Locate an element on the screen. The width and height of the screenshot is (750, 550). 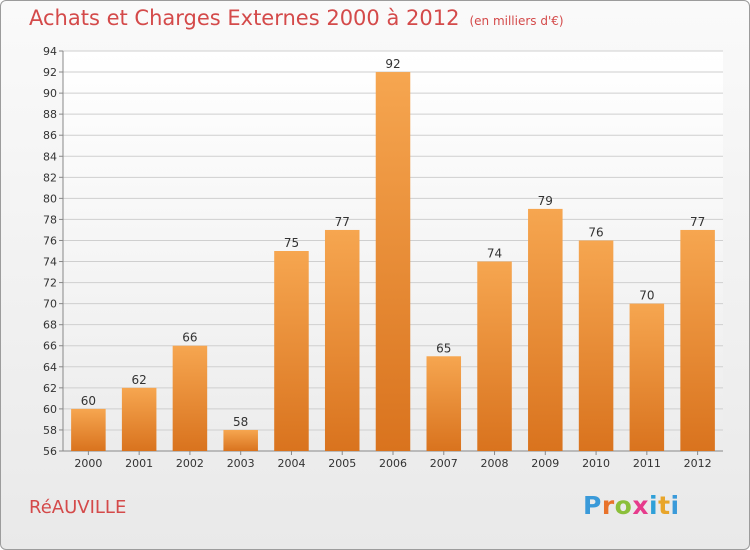
x-tick-label: 2008 is located at coordinates (495, 463).